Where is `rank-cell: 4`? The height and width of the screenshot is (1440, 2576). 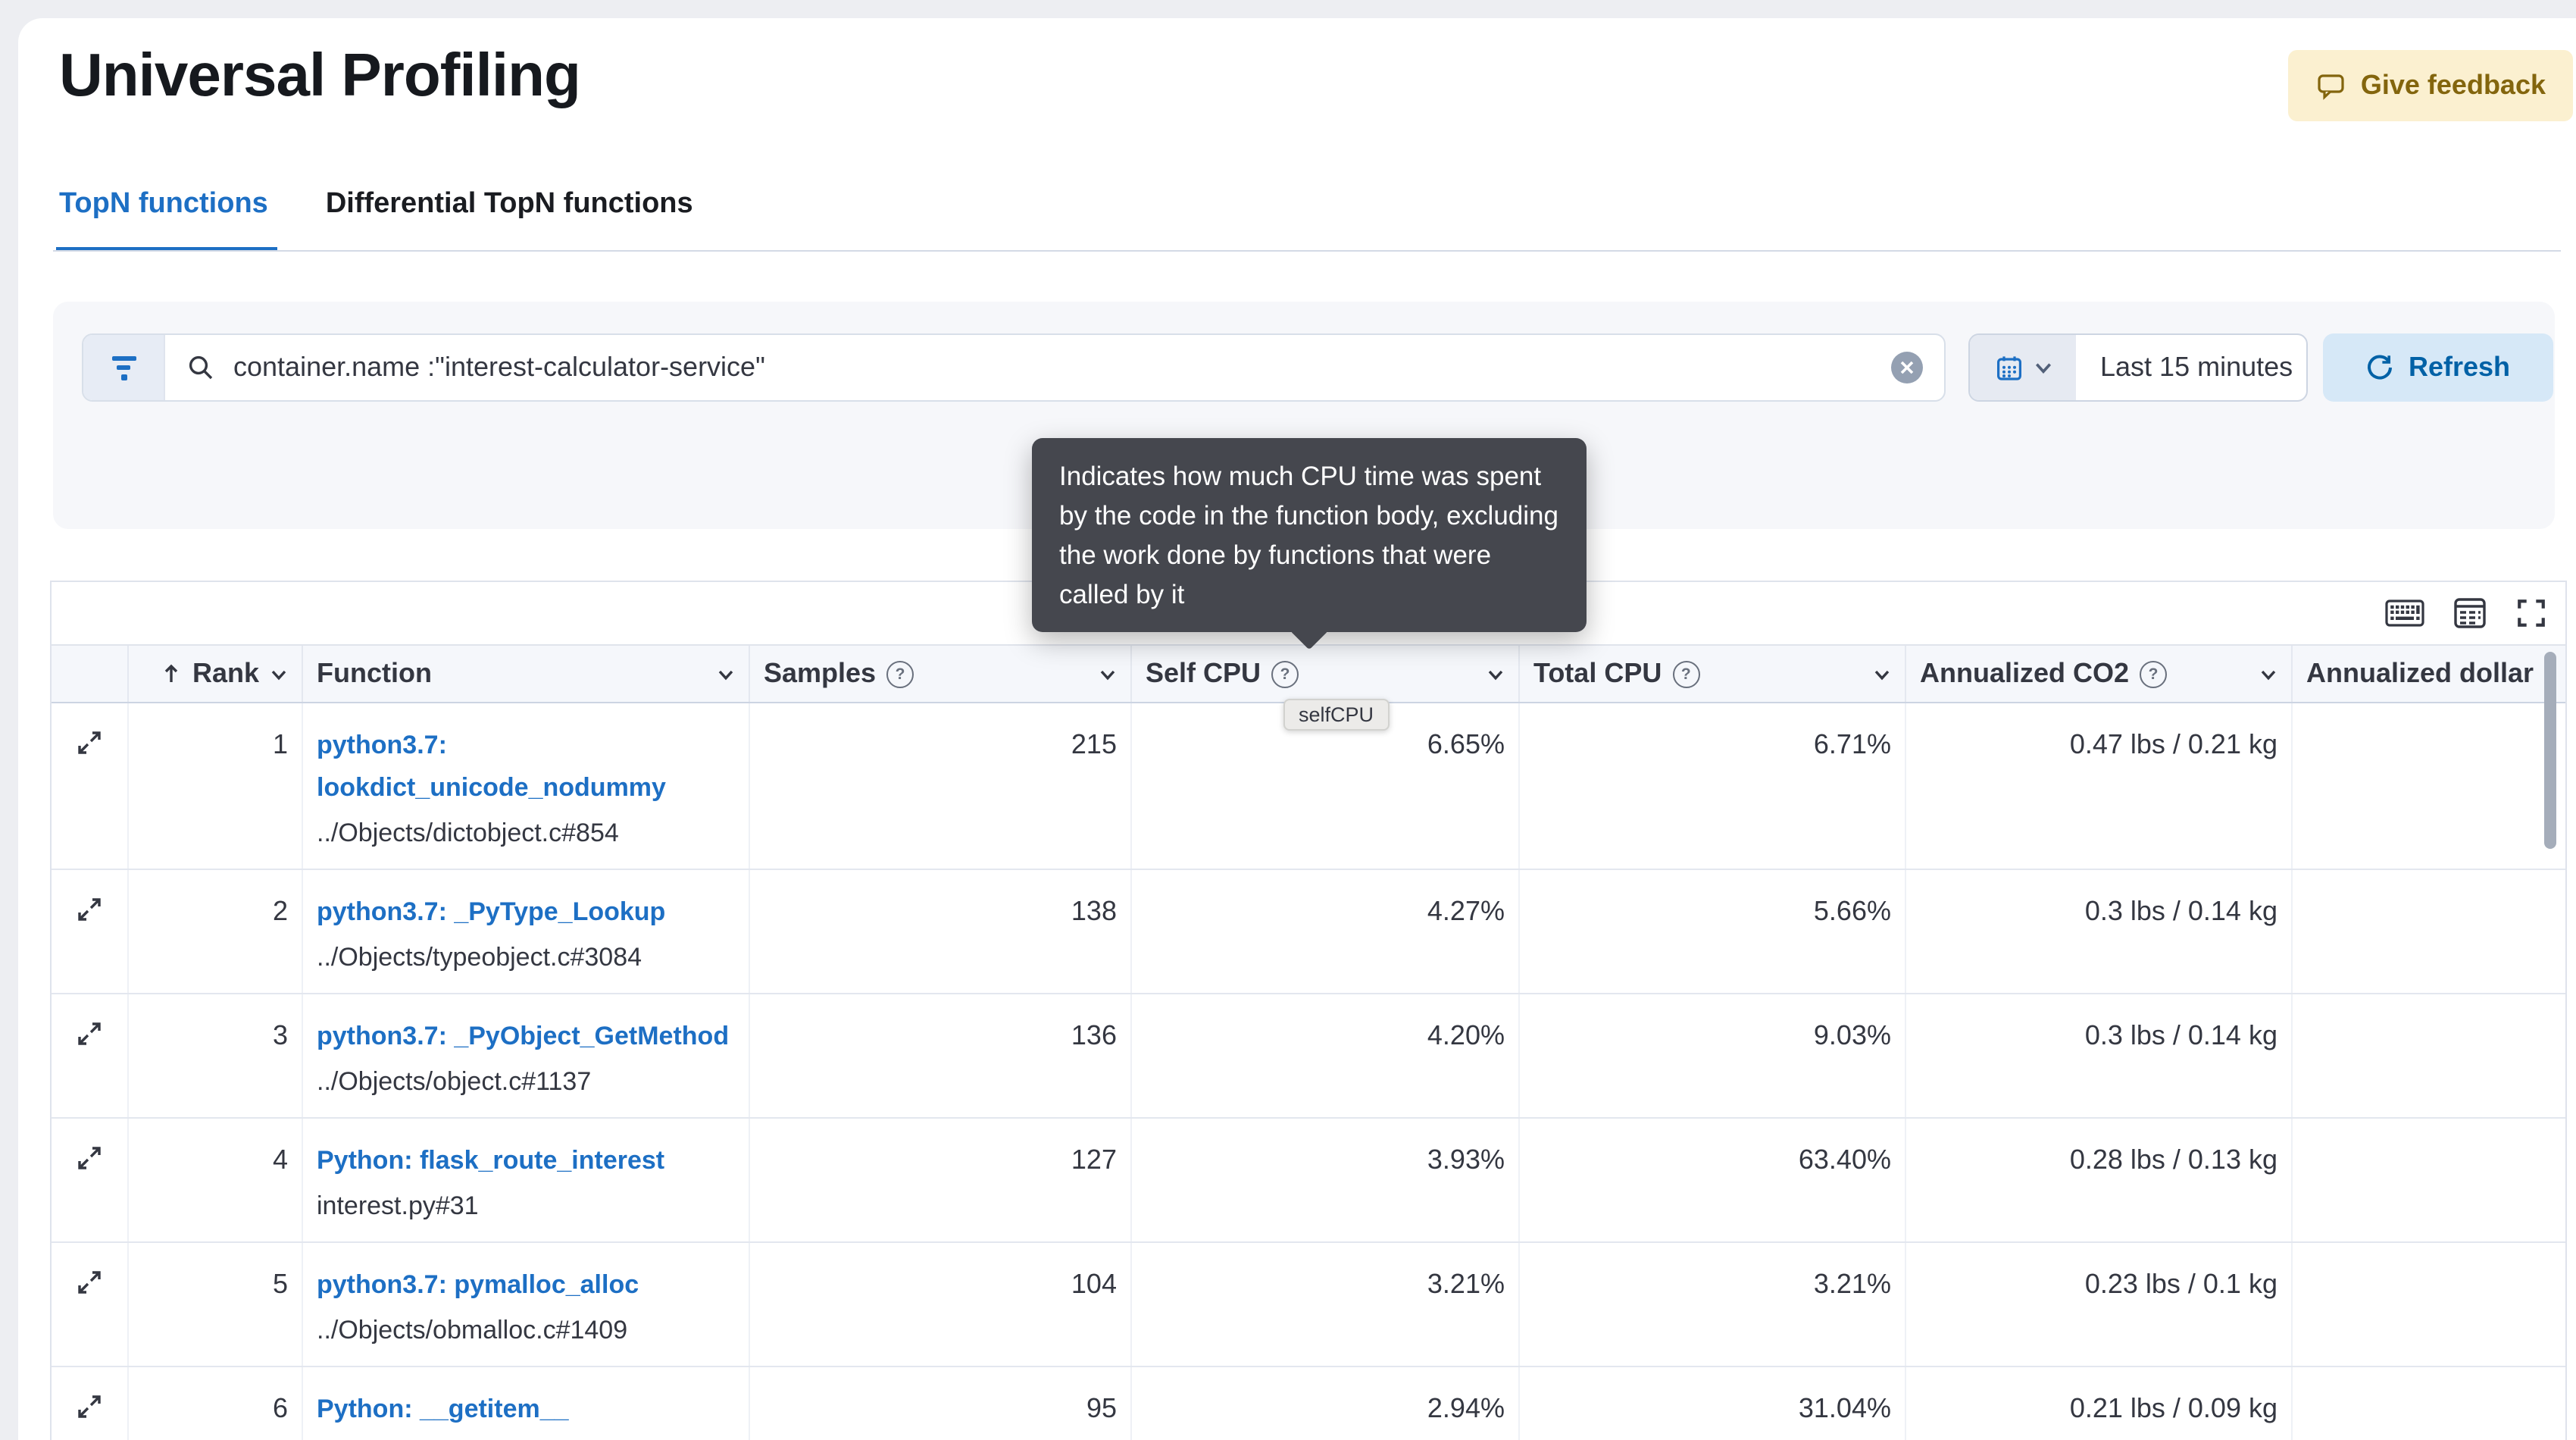
rank-cell: 4 is located at coordinates (216, 1180).